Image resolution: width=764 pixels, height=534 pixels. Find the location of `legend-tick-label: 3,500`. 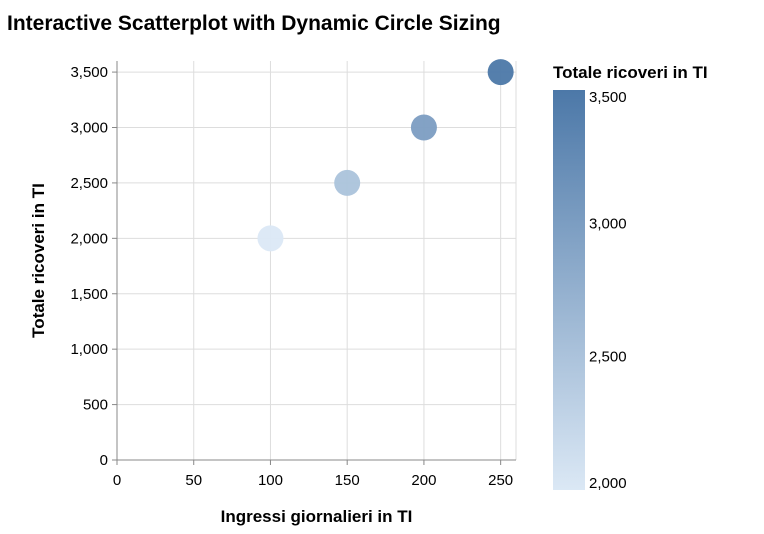

legend-tick-label: 3,500 is located at coordinates (608, 97).